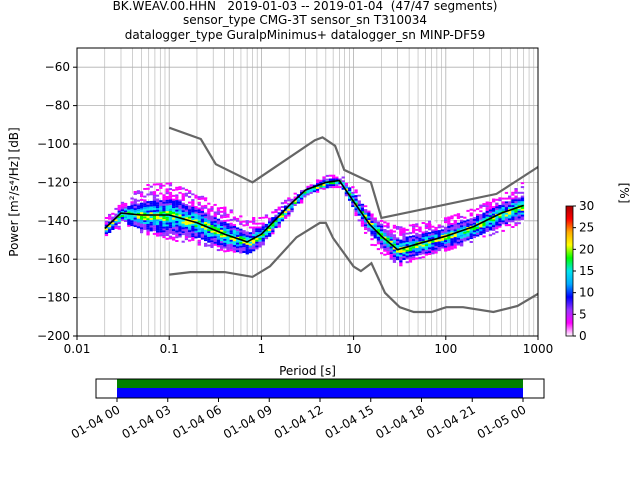 This screenshot has width=640, height=480. Describe the element at coordinates (586, 206) in the screenshot. I see `colorbar-tick-label: 30` at that location.